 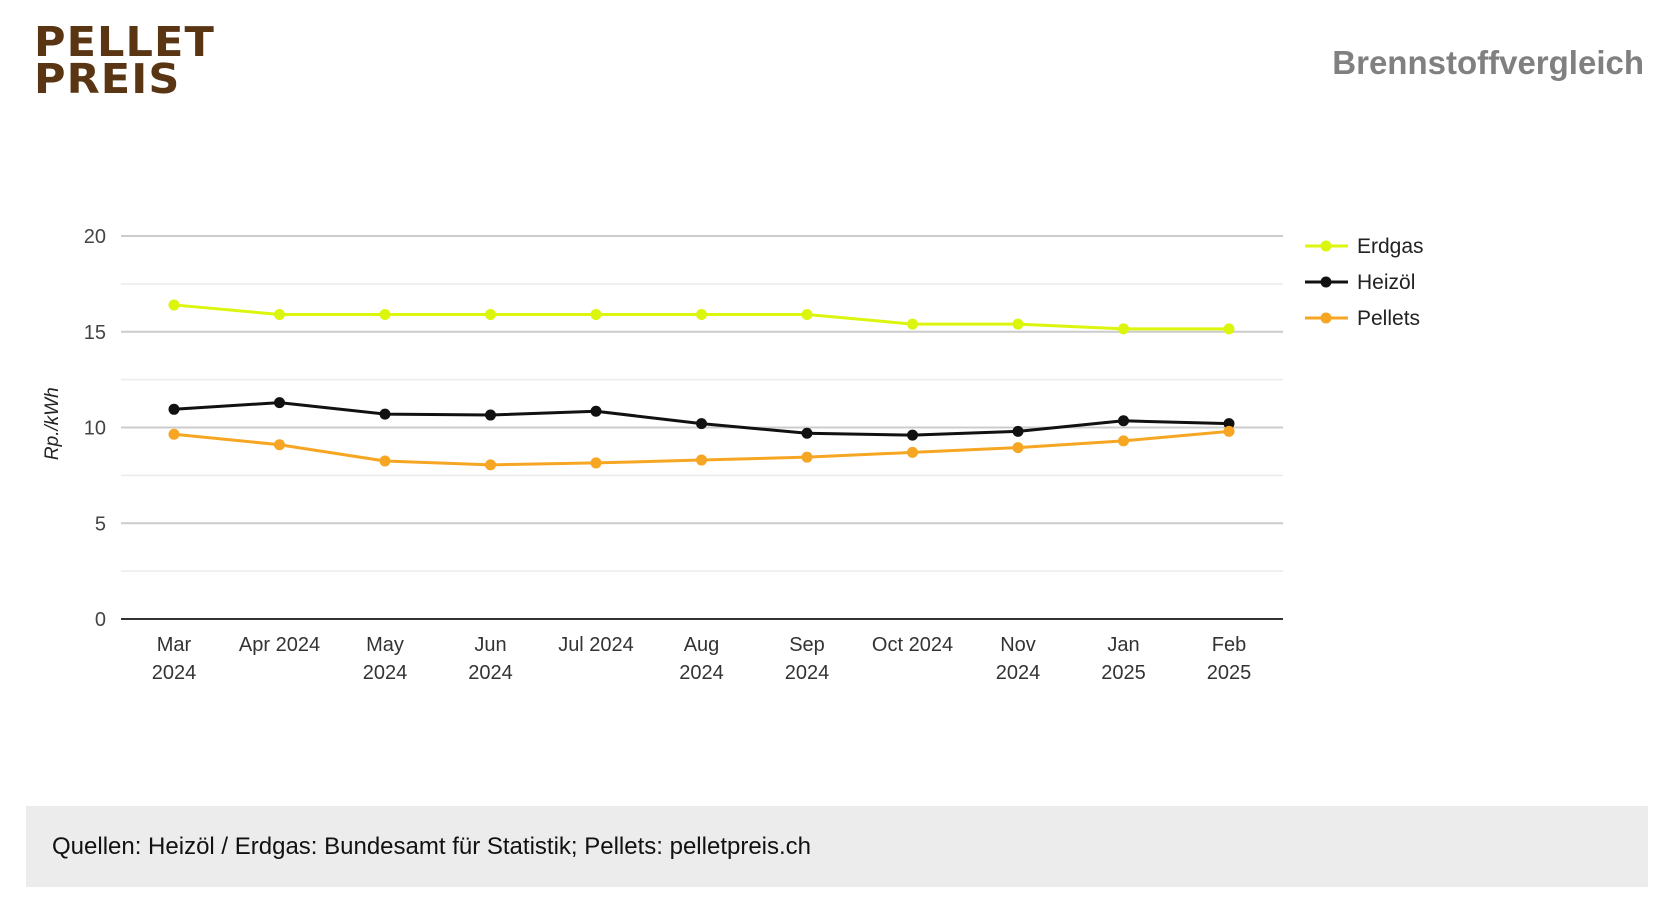 I want to click on x-tick-label: Nov, so click(x=1018, y=645).